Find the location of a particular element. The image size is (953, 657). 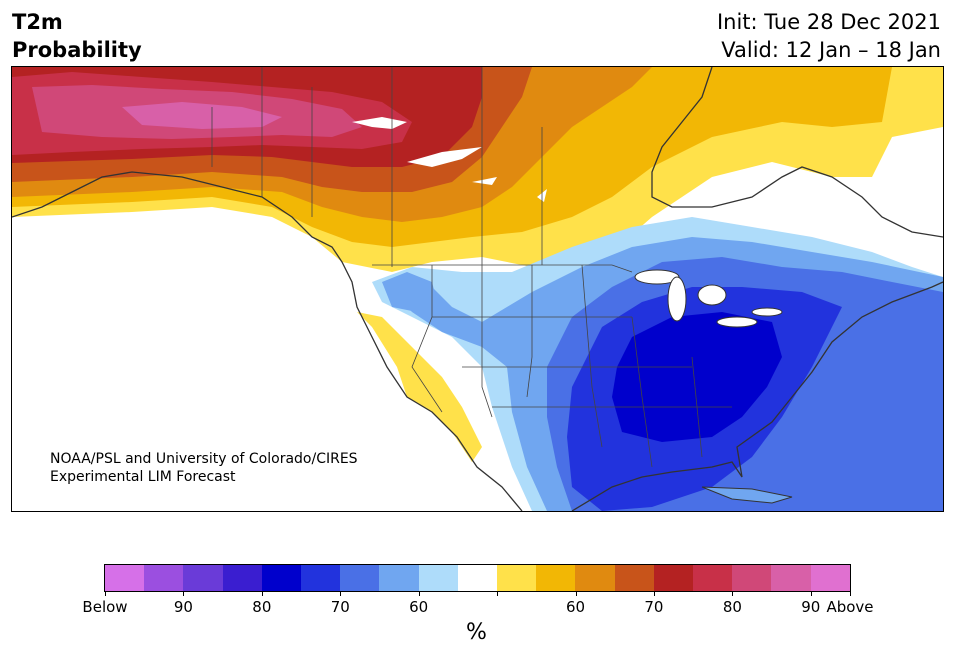

cool-patch-west is located at coordinates (409, 292).